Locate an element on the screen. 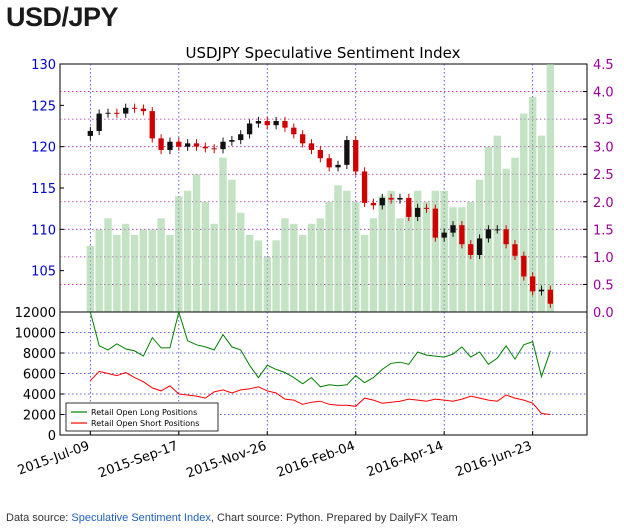 The height and width of the screenshot is (530, 624). footer-prefix: Data source: is located at coordinates (39, 518).